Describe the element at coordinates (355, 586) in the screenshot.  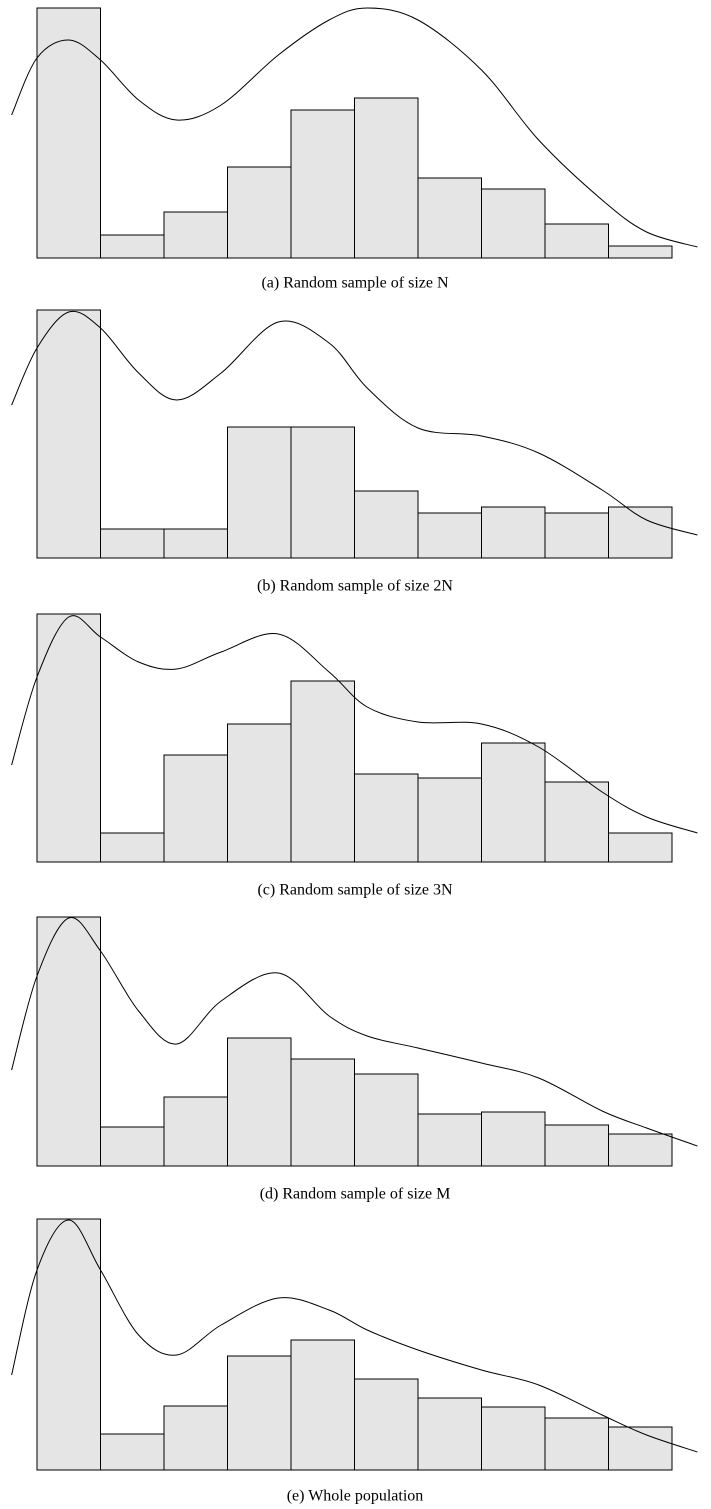
I see `caption: (b) Random sample of size 2N` at that location.